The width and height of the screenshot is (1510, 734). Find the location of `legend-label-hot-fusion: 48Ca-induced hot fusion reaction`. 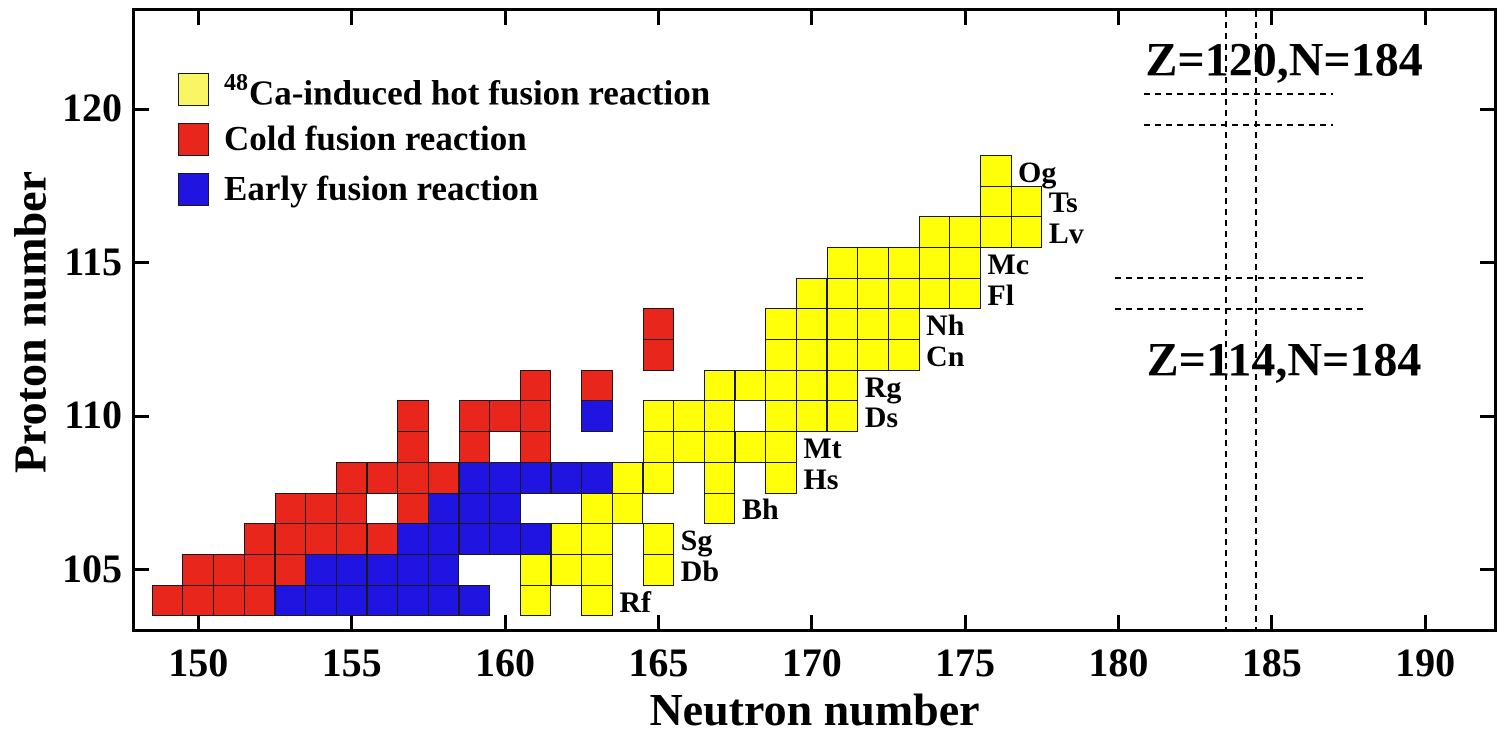

legend-label-hot-fusion: 48Ca-induced hot fusion reaction is located at coordinates (467, 89).